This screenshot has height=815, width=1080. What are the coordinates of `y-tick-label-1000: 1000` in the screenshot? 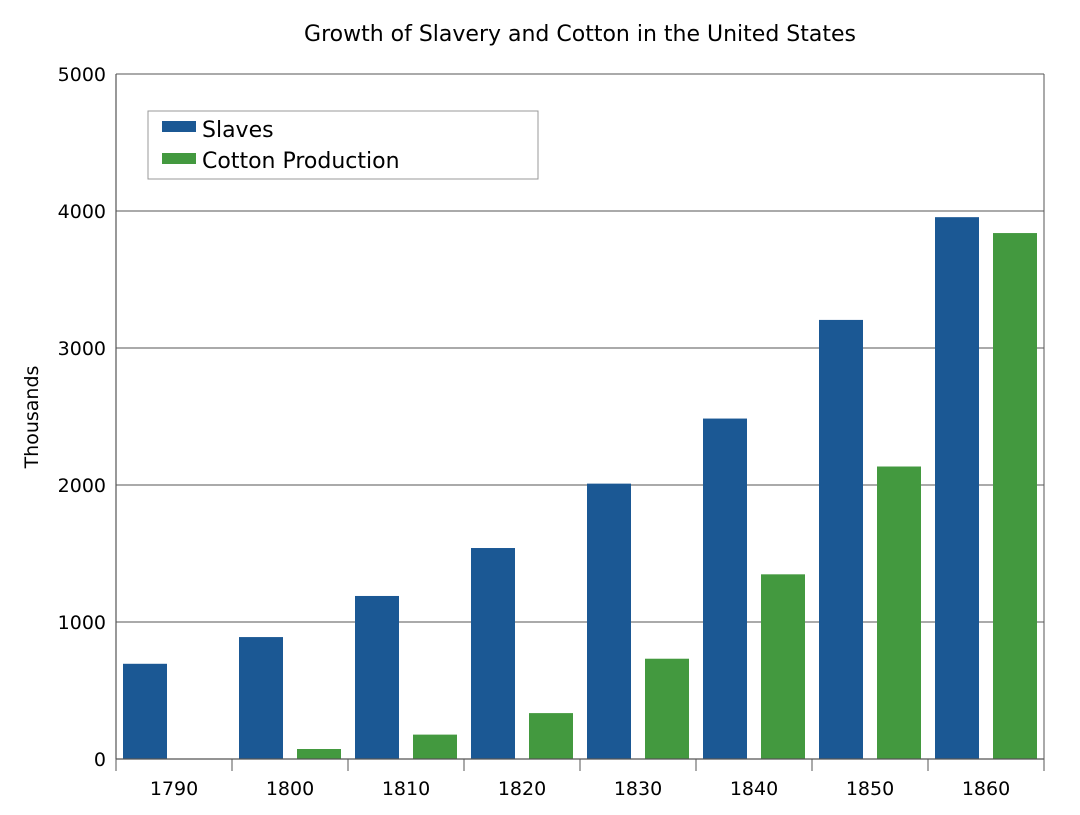 It's located at (82, 623).